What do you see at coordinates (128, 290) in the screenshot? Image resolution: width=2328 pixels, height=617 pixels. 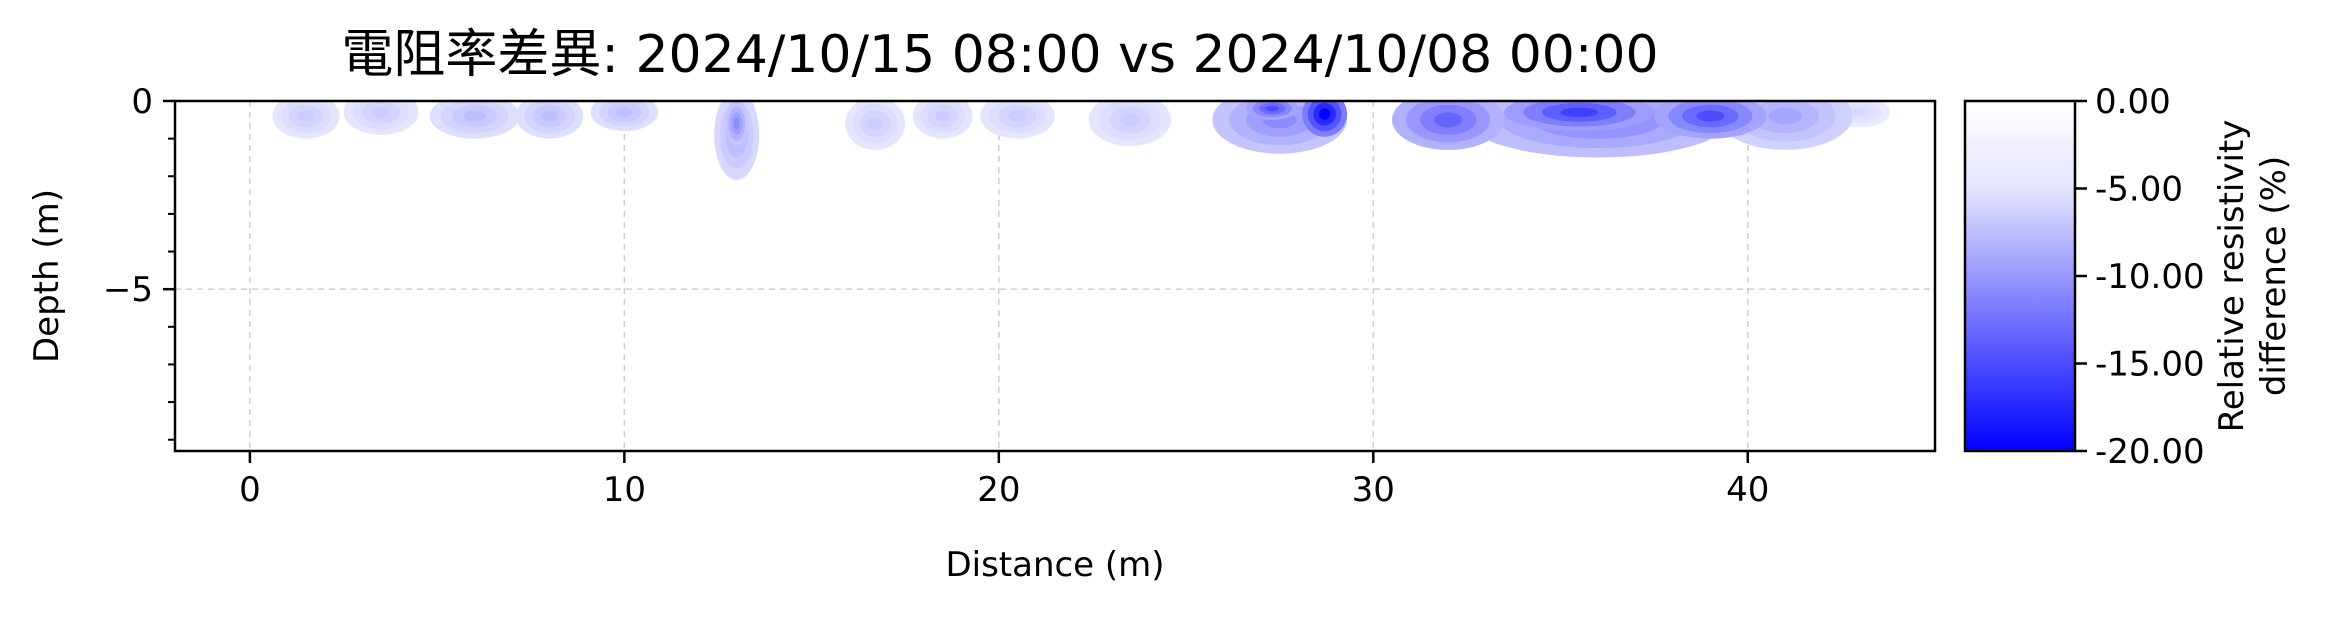 I see `y-tick-label: −5` at bounding box center [128, 290].